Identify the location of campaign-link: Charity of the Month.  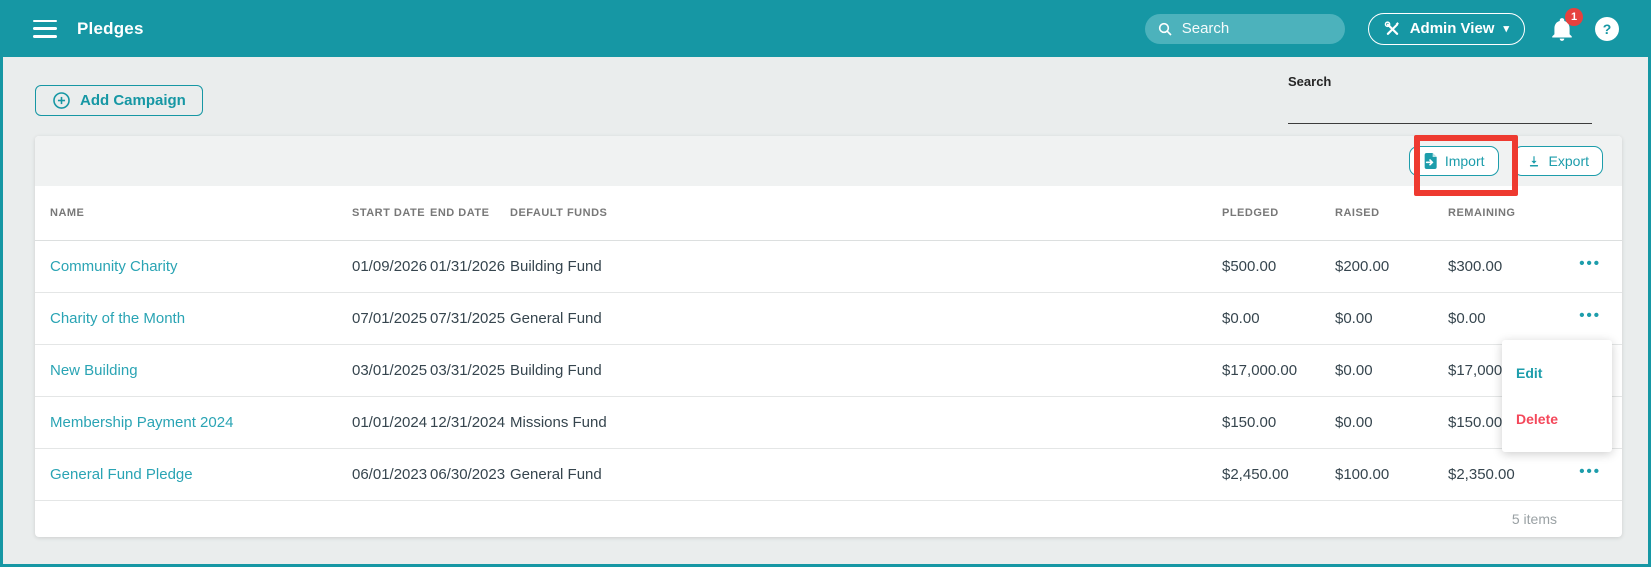
(118, 318).